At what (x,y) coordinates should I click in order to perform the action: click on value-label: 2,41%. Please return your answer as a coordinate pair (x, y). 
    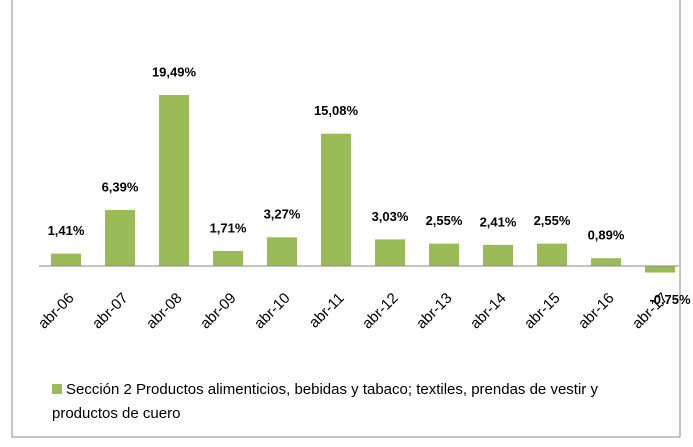
    Looking at the image, I should click on (498, 221).